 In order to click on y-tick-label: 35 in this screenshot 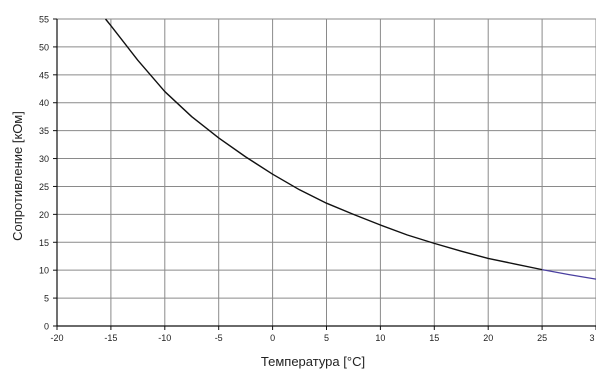, I will do `click(44, 131)`.